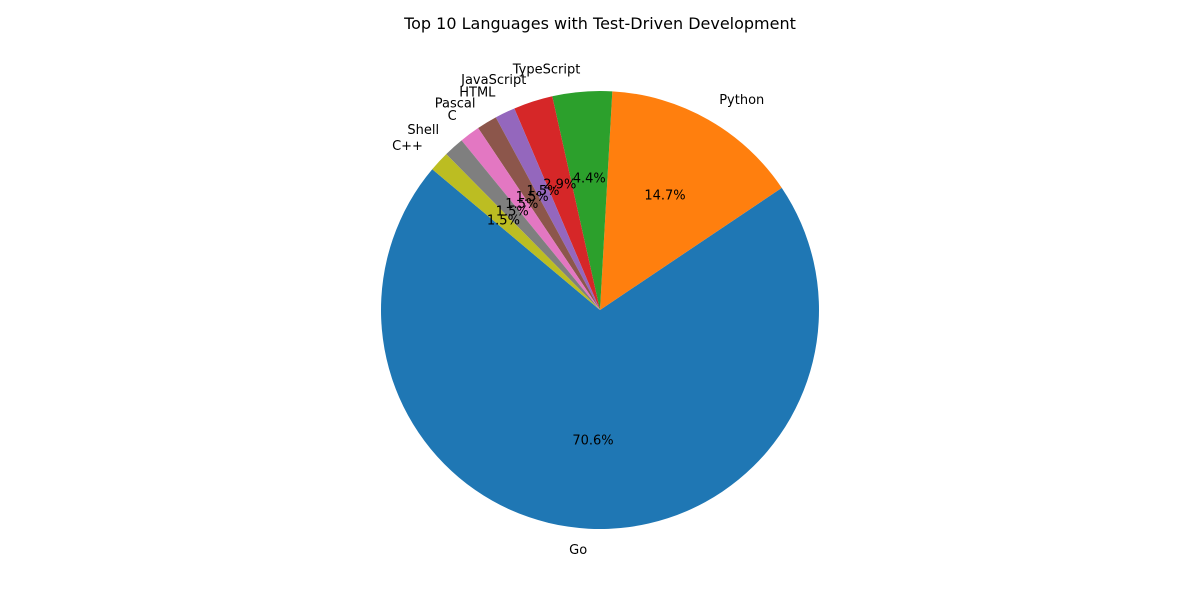 This screenshot has height=600, width=1200. I want to click on category-label-html: HTML, so click(477, 92).